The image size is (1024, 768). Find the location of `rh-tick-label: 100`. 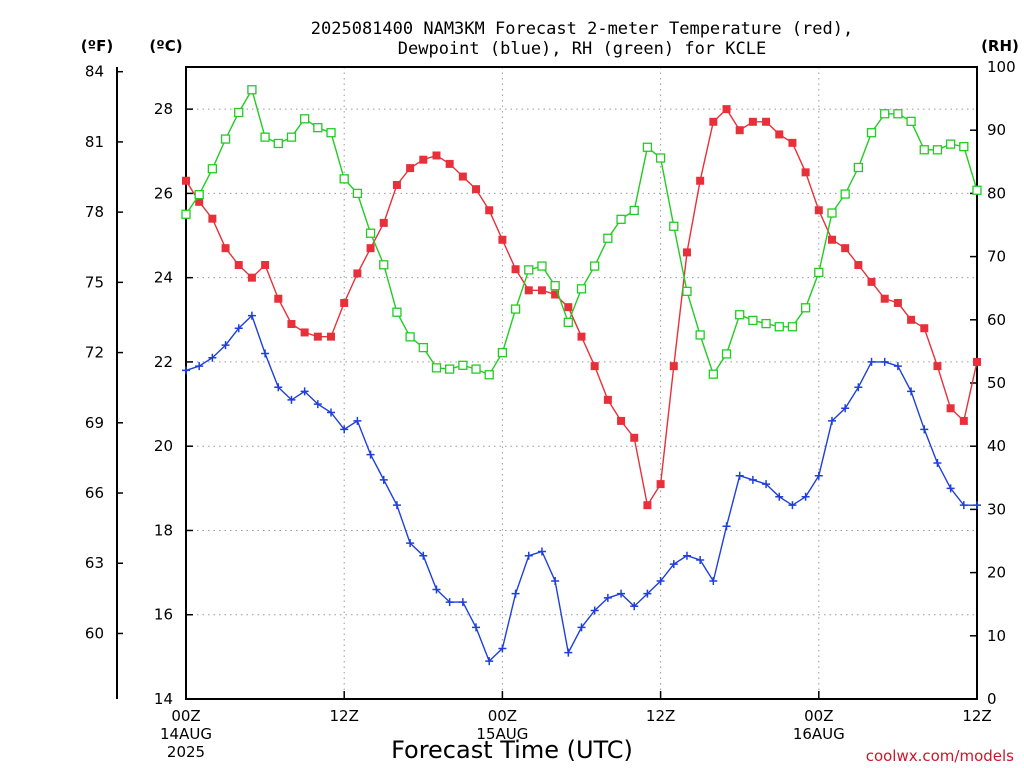

rh-tick-label: 100 is located at coordinates (1001, 67).